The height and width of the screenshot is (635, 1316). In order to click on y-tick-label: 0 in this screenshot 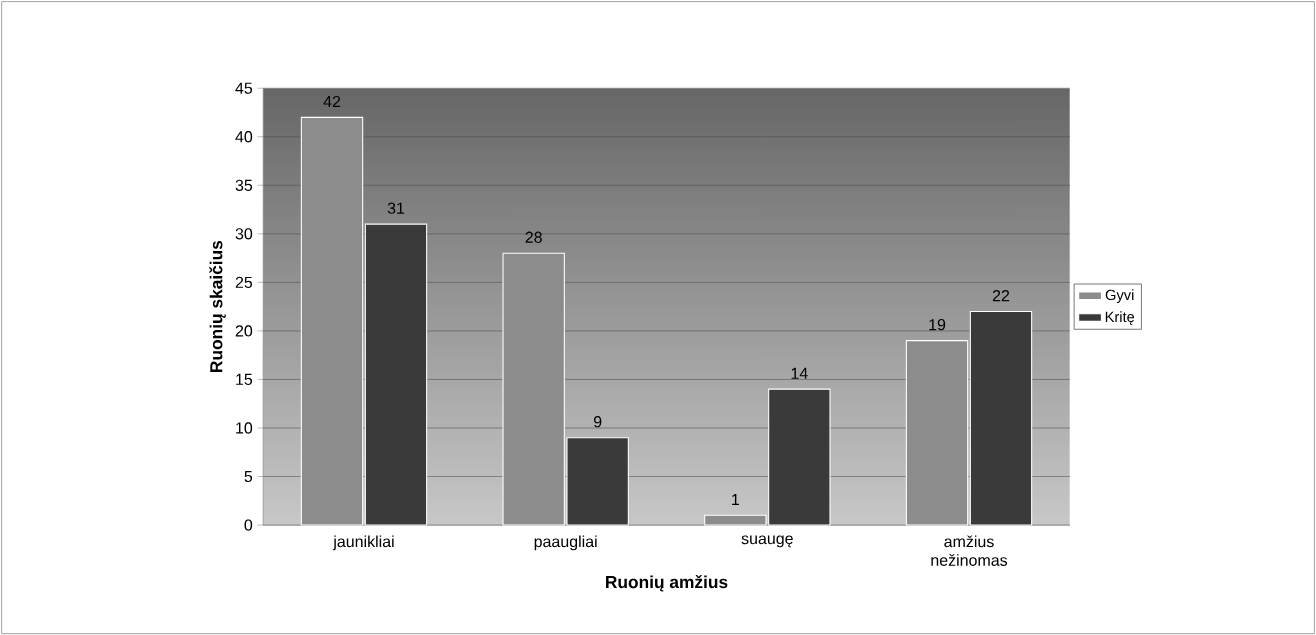, I will do `click(248, 525)`.